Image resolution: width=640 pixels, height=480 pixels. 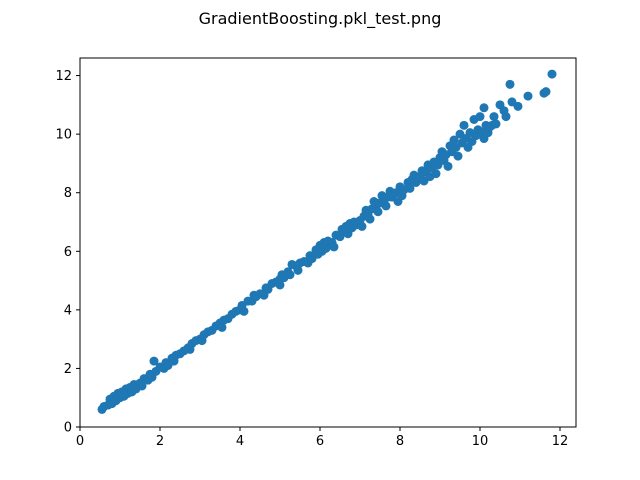 What do you see at coordinates (68, 193) in the screenshot?
I see `y-tick-label: 8` at bounding box center [68, 193].